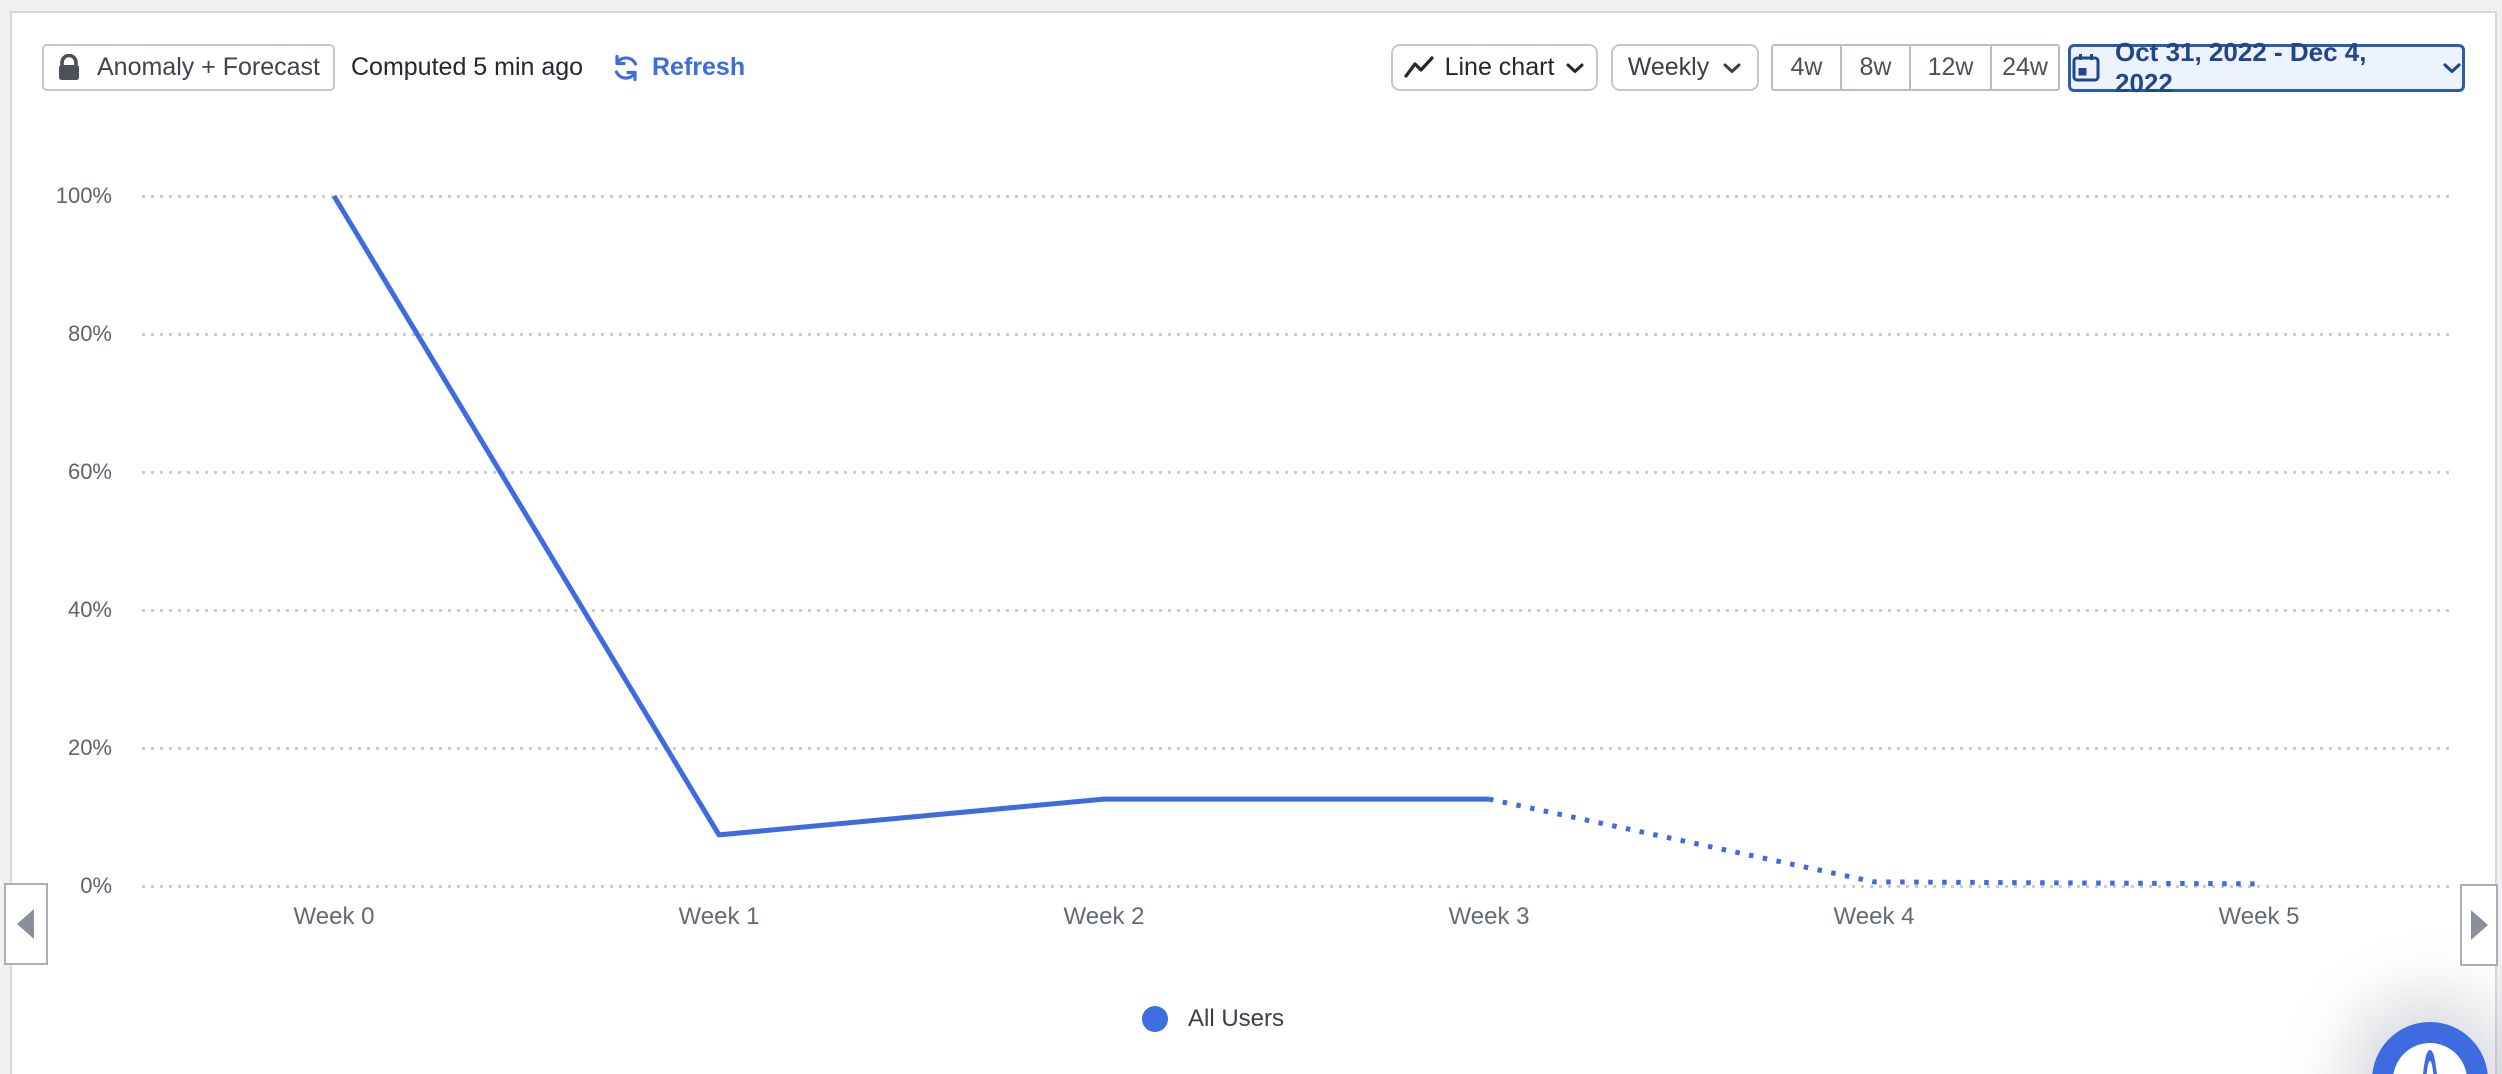  What do you see at coordinates (1949, 67) in the screenshot?
I see `range-button-12w: 12w` at bounding box center [1949, 67].